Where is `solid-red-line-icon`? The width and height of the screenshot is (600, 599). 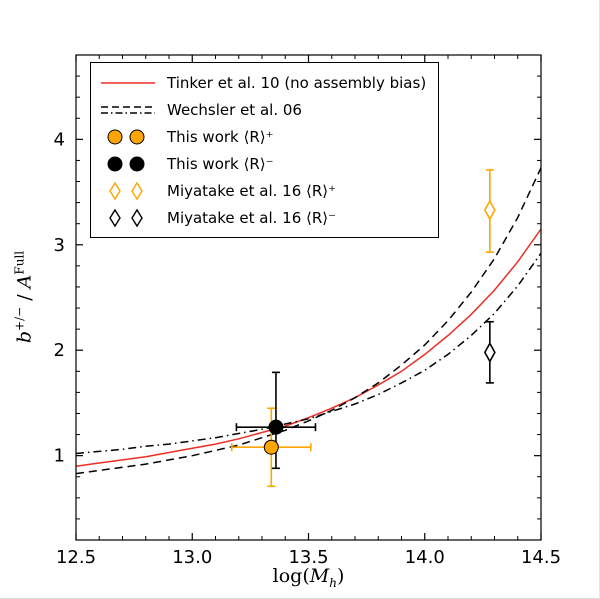
solid-red-line-icon is located at coordinates (128, 82).